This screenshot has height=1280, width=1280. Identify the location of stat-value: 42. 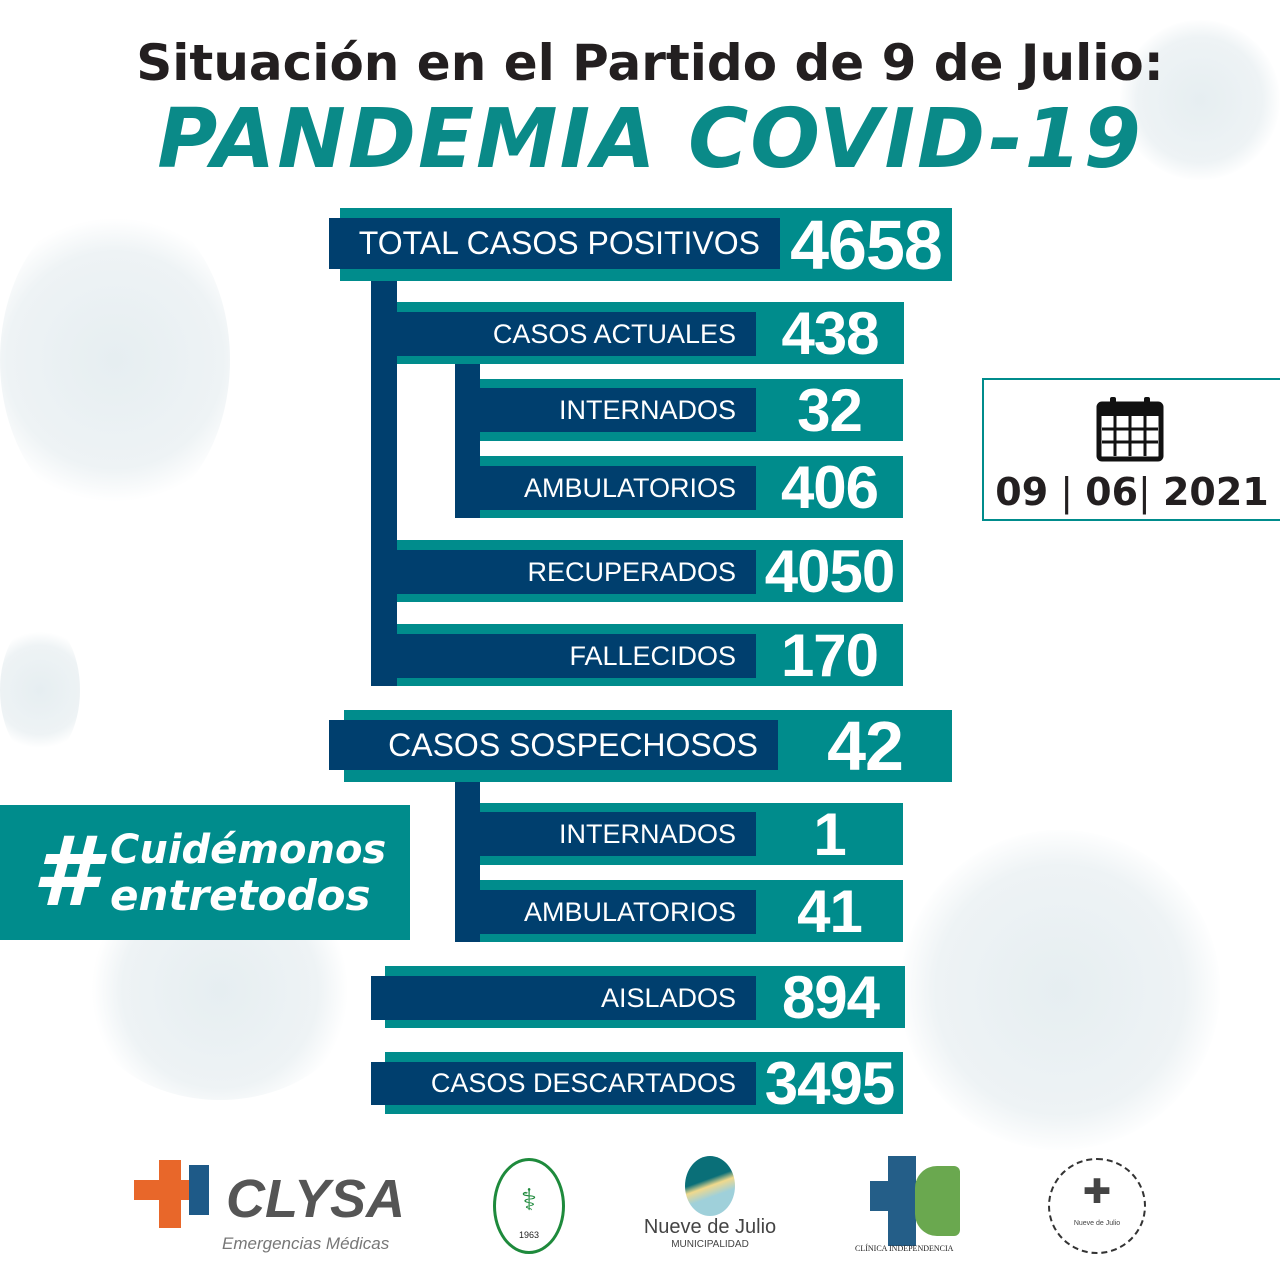
(865, 746).